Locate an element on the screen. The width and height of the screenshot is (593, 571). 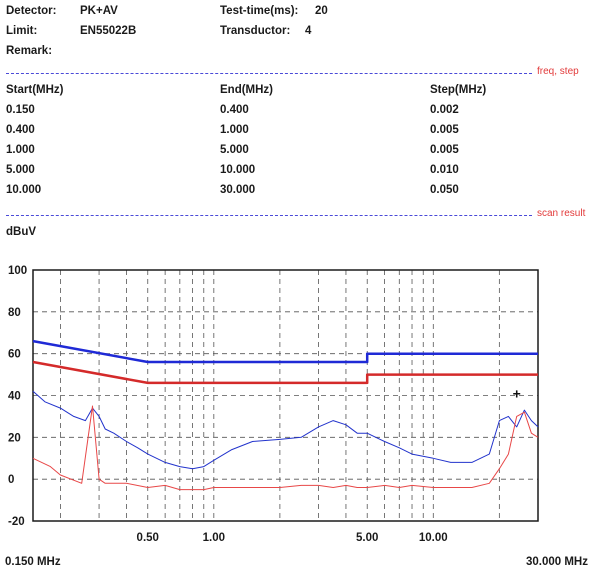
header-start: Start(MHz) is located at coordinates (35, 90).